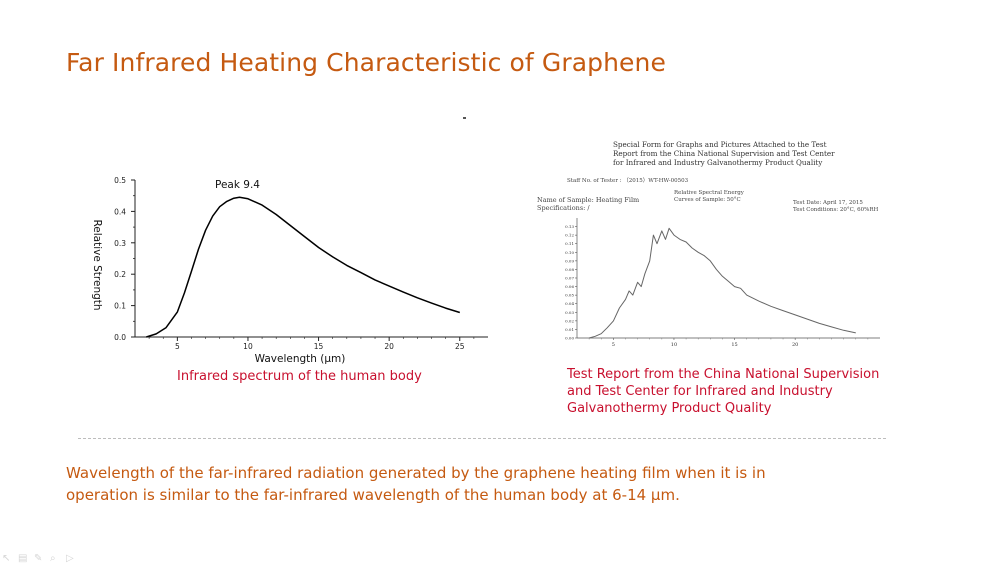 The image size is (1000, 564). Describe the element at coordinates (23, 558) in the screenshot. I see `notes-icon: ▤` at that location.